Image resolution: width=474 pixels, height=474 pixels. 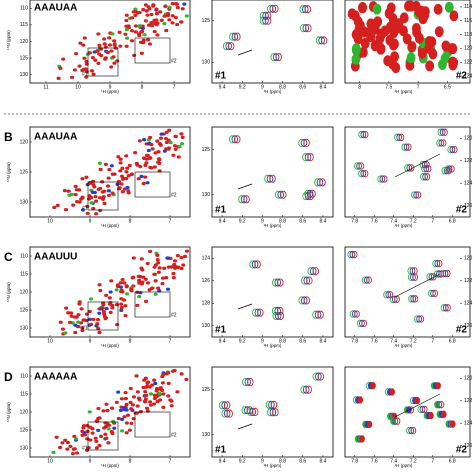 I want to click on y-tick-label: 120, so click(x=468, y=49).